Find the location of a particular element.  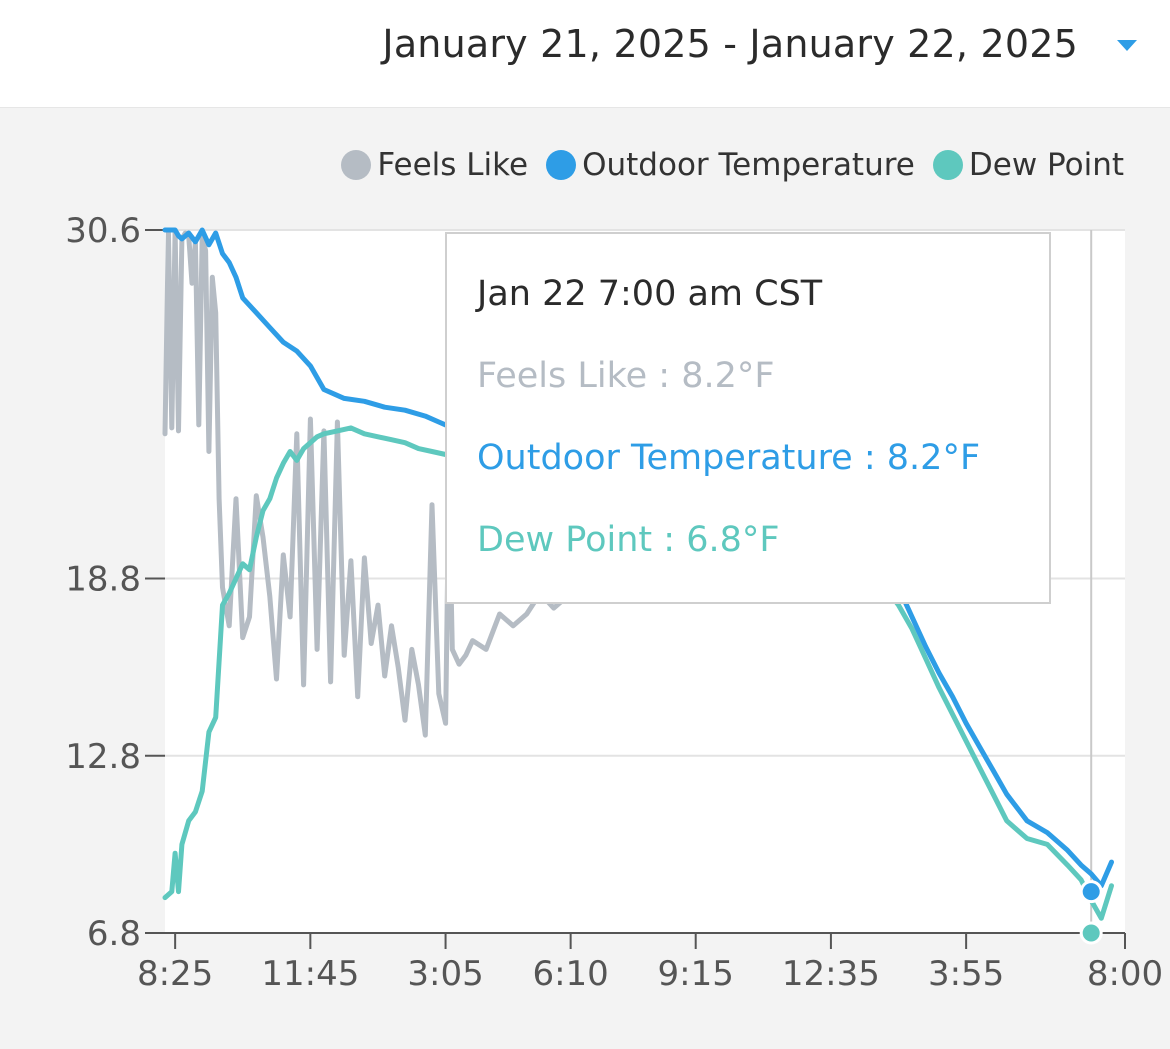

tooltip-row-feels-like: Feels Like : 8.2°F is located at coordinates (763, 376).